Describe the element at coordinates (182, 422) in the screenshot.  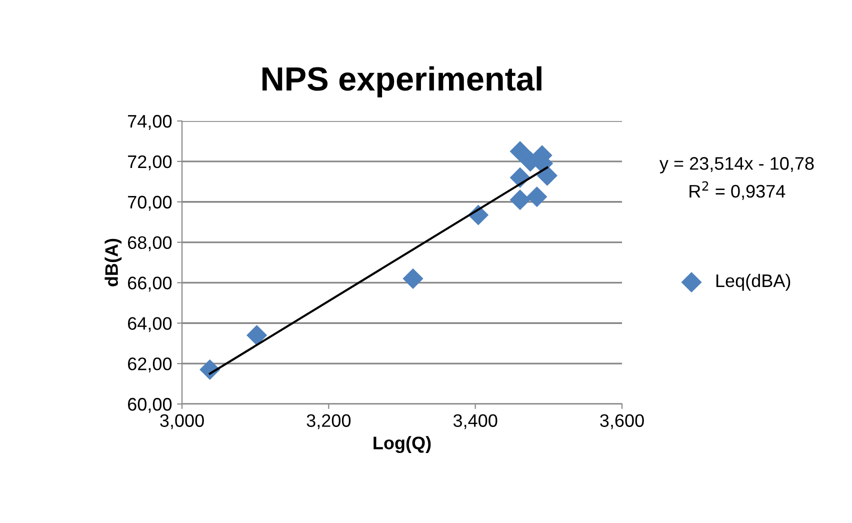
I see `x-tick-label: 3,000` at that location.